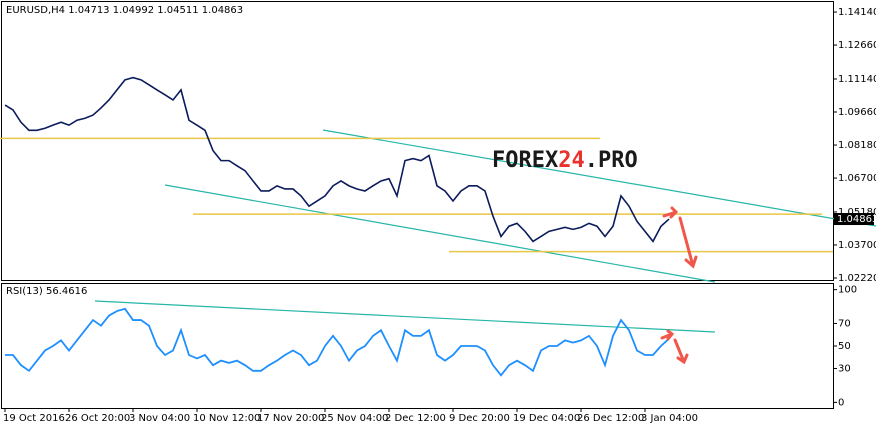 The width and height of the screenshot is (876, 430). Describe the element at coordinates (857, 245) in the screenshot. I see `y-tick-label: 1.03700` at that location.